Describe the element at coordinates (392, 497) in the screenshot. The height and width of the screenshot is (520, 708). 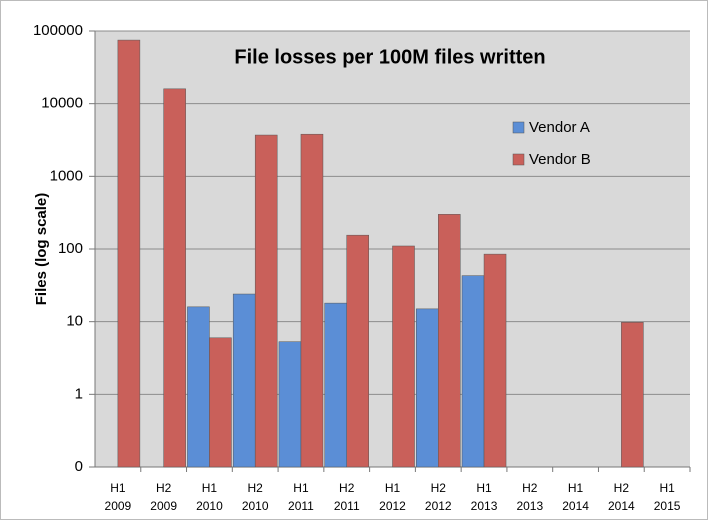
I see `x-tick-label: H1 2012` at that location.